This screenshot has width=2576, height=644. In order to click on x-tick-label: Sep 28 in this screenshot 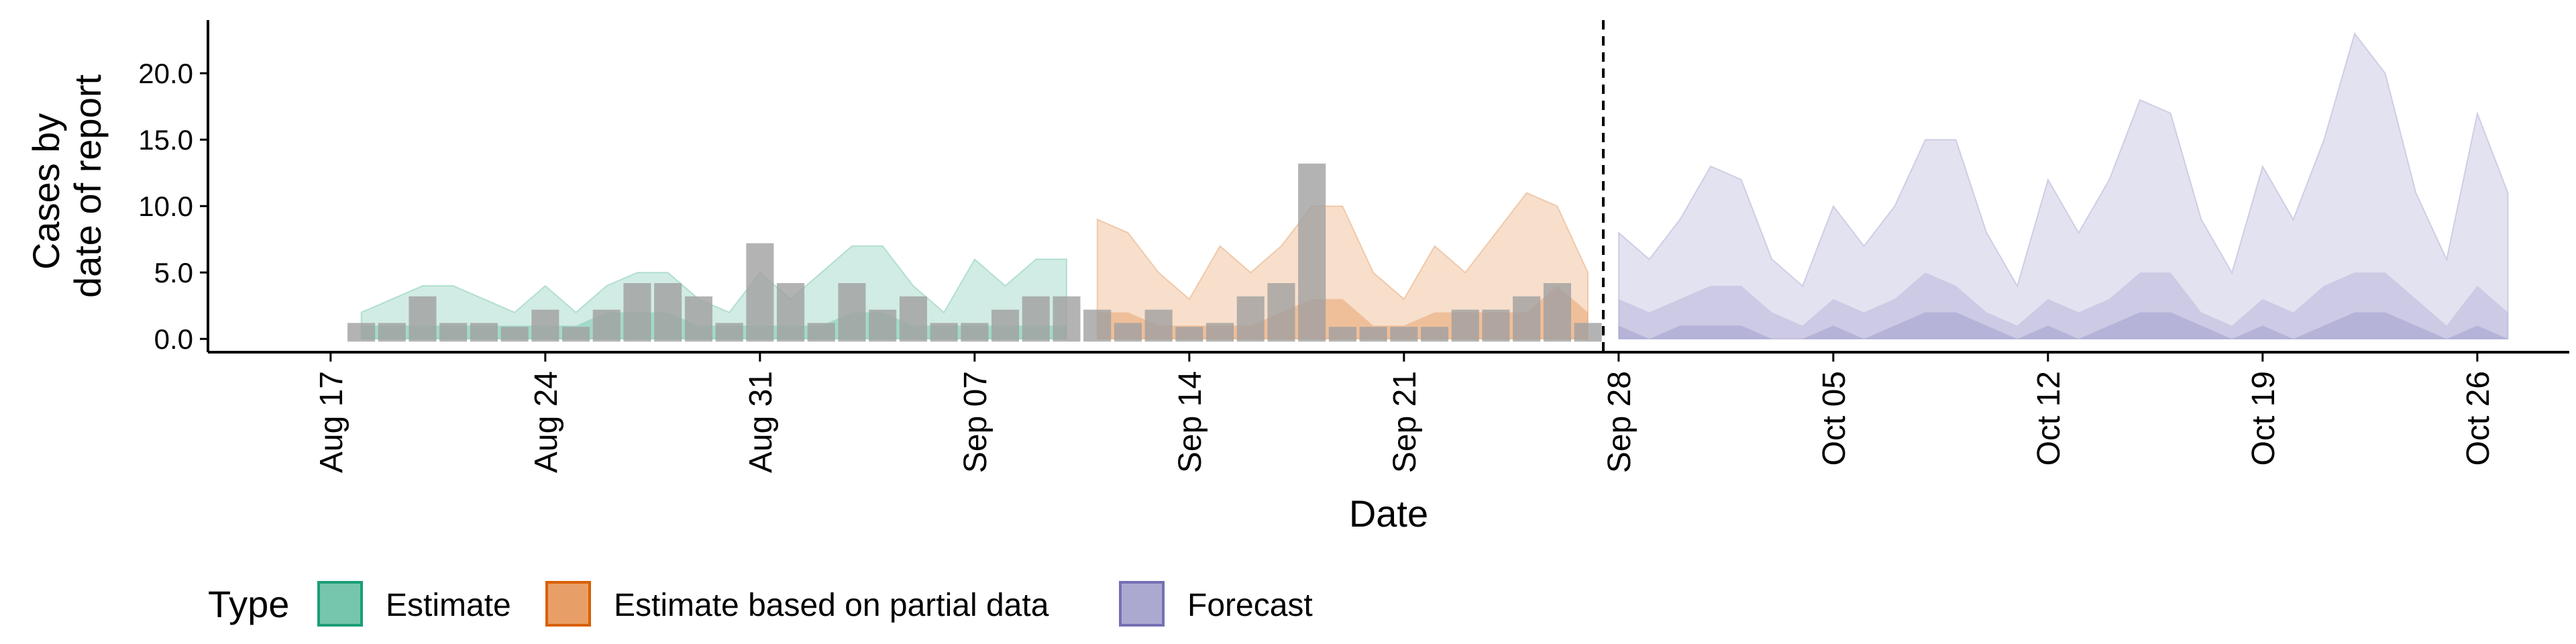, I will do `click(1620, 422)`.